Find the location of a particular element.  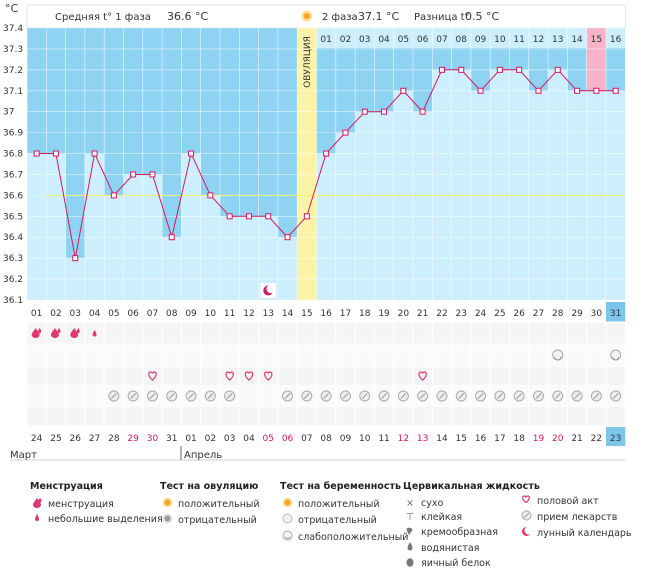

cycle-day-label: 18 is located at coordinates (365, 314).